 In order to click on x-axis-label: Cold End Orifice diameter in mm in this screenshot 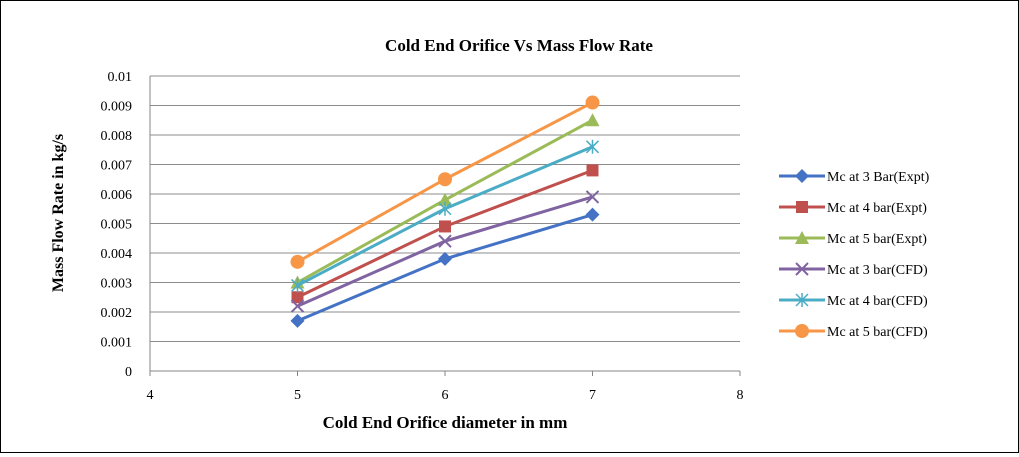, I will do `click(445, 422)`.